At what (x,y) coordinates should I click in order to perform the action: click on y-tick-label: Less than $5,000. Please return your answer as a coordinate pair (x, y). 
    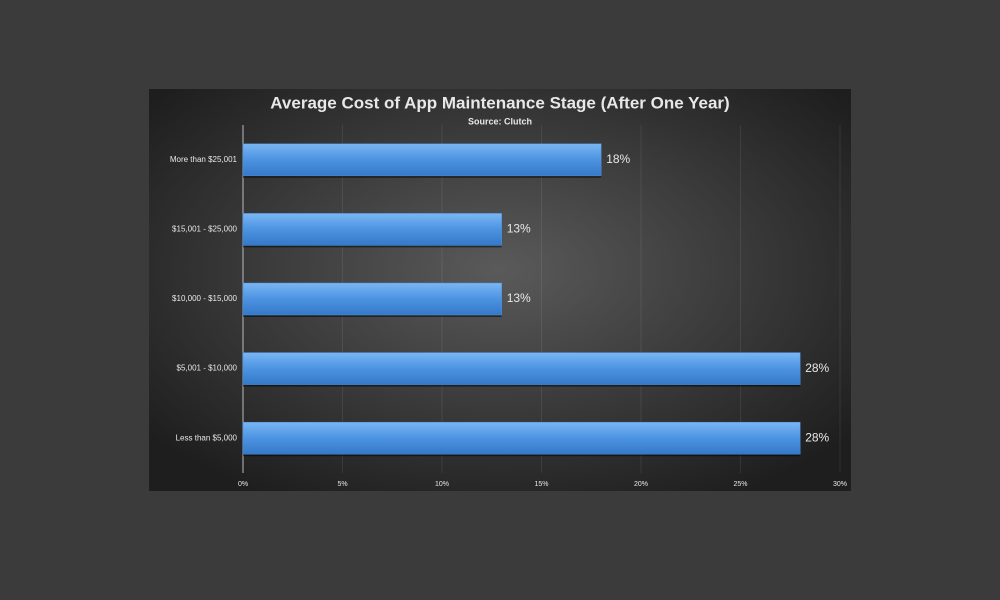
    Looking at the image, I should click on (207, 437).